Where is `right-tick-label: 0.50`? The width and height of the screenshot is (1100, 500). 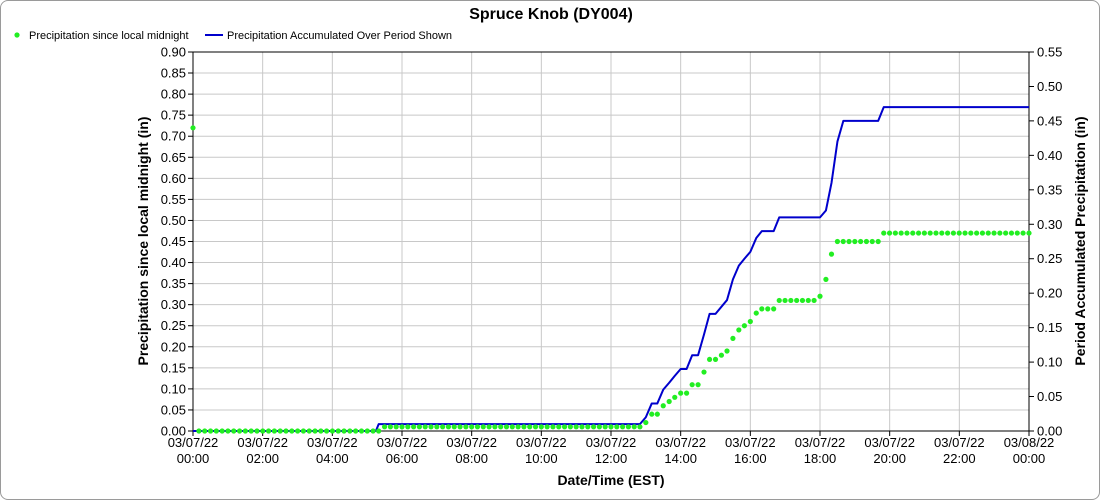
right-tick-label: 0.50 is located at coordinates (1049, 86).